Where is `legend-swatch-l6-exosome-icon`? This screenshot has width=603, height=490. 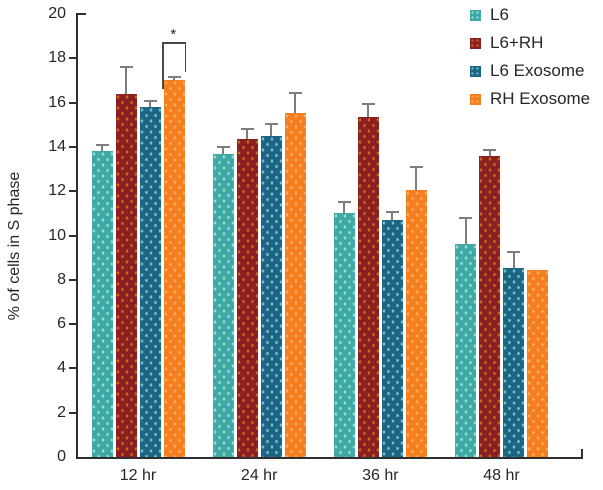 legend-swatch-l6-exosome-icon is located at coordinates (475, 71).